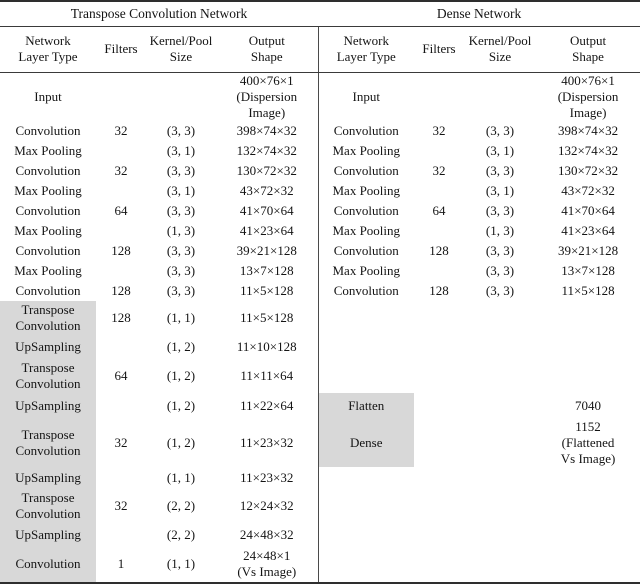 The height and width of the screenshot is (587, 640). Describe the element at coordinates (266, 270) in the screenshot. I see `left-output-cell: 13×7×128` at that location.